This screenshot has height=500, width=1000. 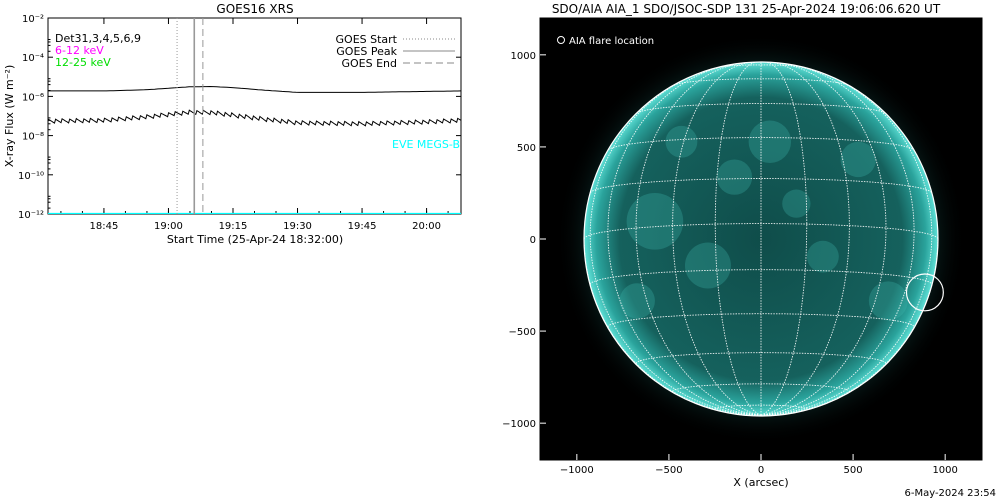 What do you see at coordinates (98, 38) in the screenshot?
I see `channels-label: Det31,3,4,5,6,9` at bounding box center [98, 38].